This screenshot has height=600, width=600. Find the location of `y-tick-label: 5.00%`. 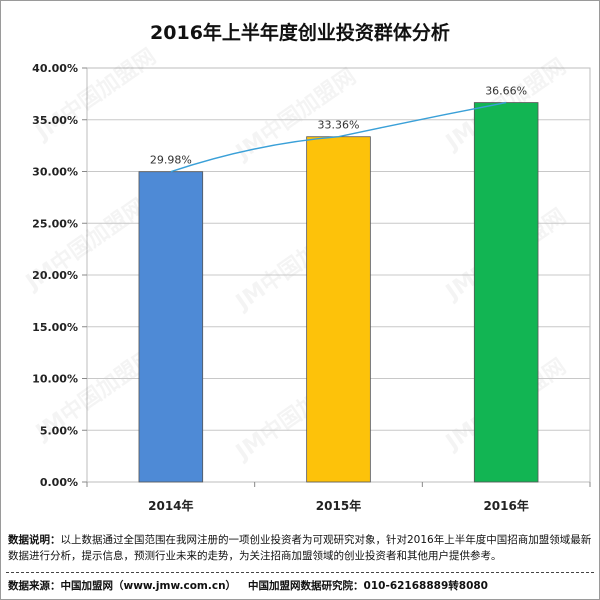

y-tick-label: 5.00% is located at coordinates (59, 430).